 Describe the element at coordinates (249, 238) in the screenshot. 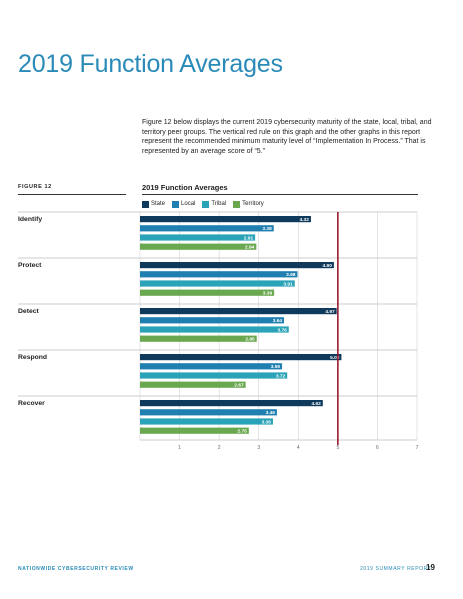

I see `bar-value-label: 2.91` at that location.